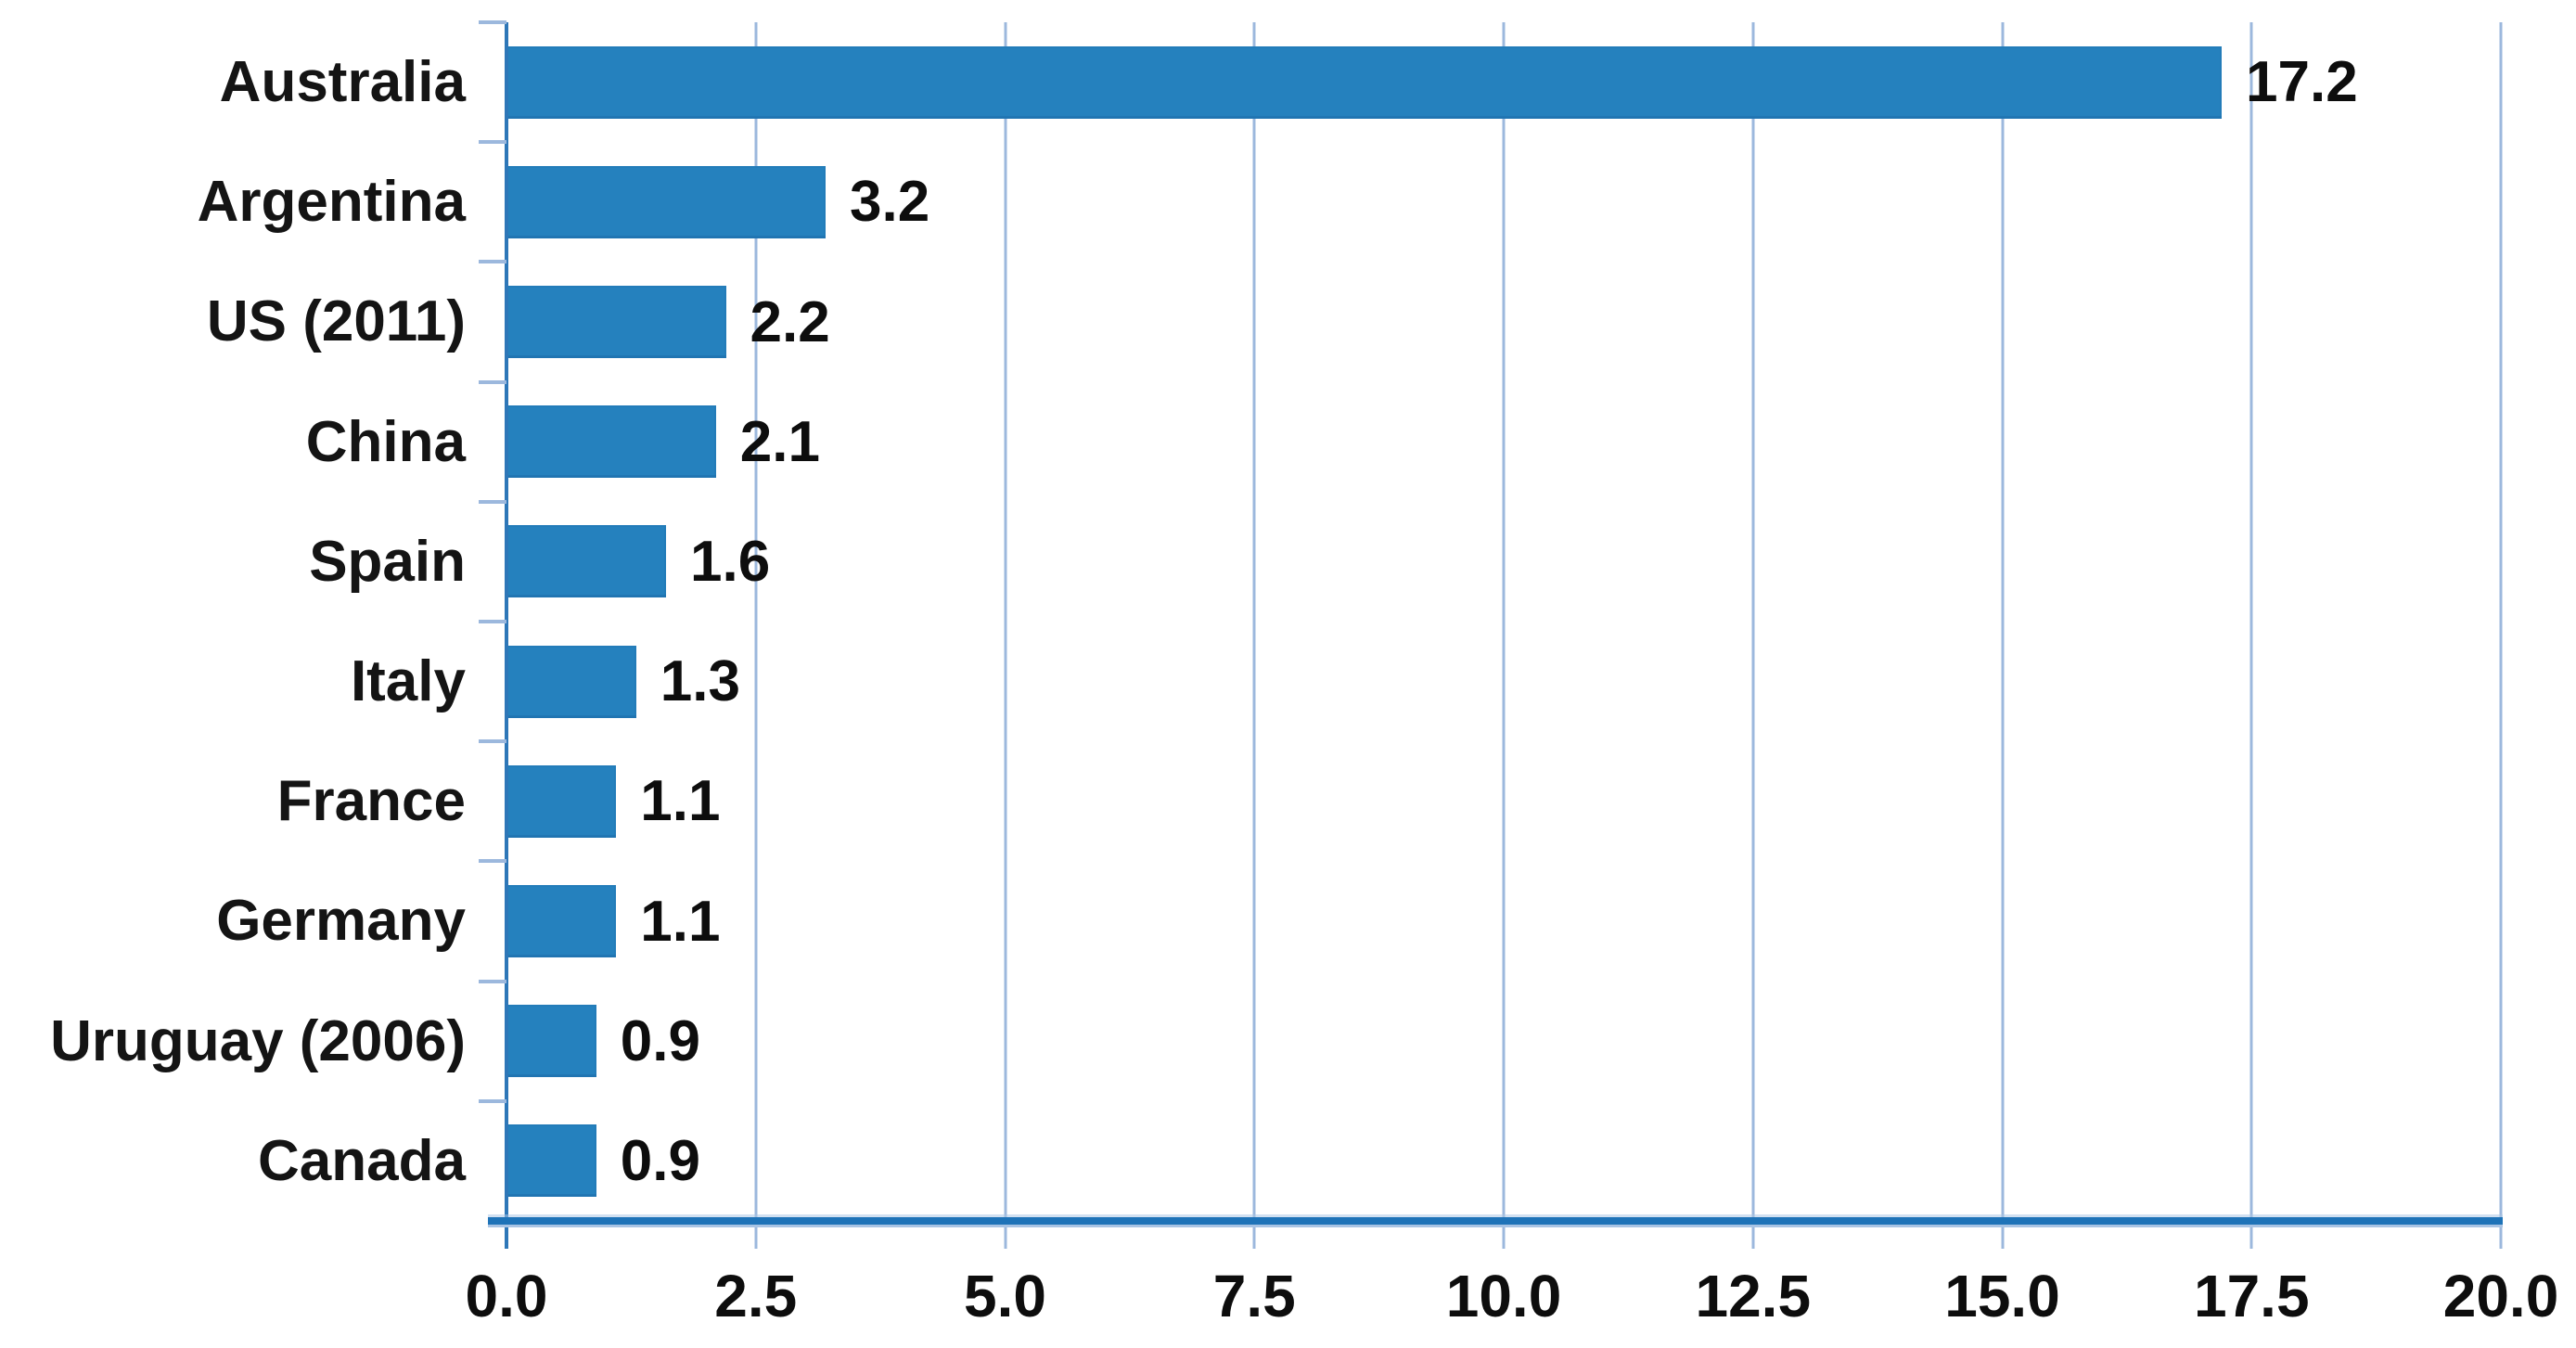  I want to click on value-label: 1.3, so click(700, 682).